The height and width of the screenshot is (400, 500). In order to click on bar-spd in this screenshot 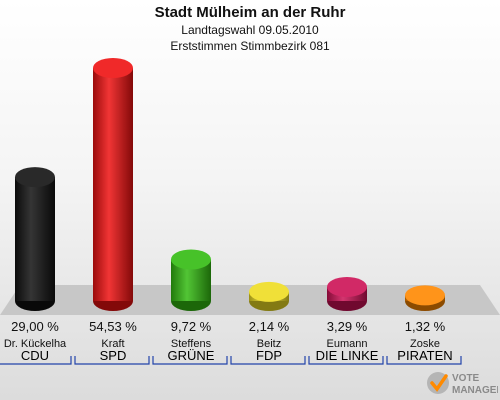, I will do `click(113, 184)`.